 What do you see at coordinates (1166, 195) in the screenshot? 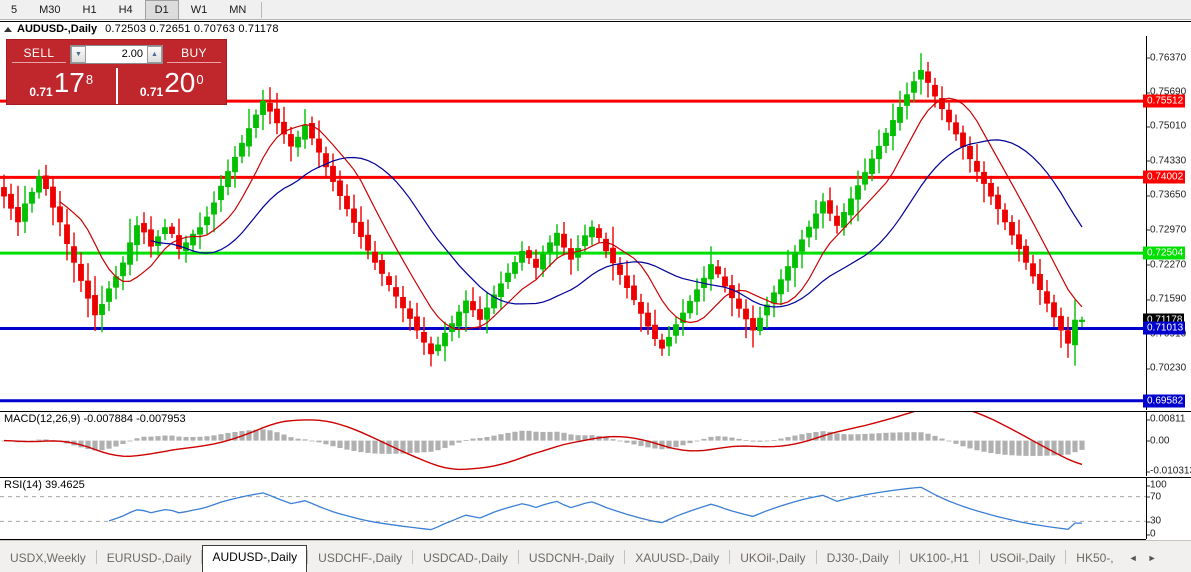
I see `price-axis-tick: 0.73650` at bounding box center [1166, 195].